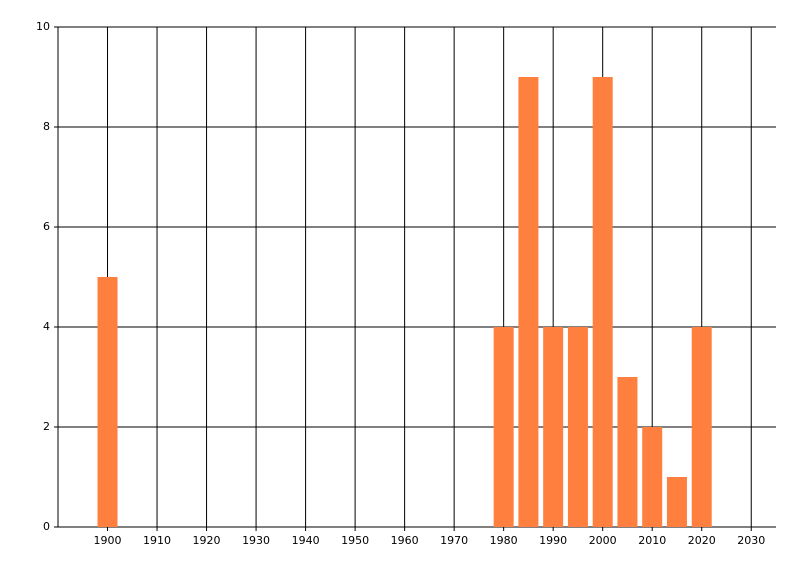 The image size is (800, 576). I want to click on x-tick-label: 2000, so click(603, 540).